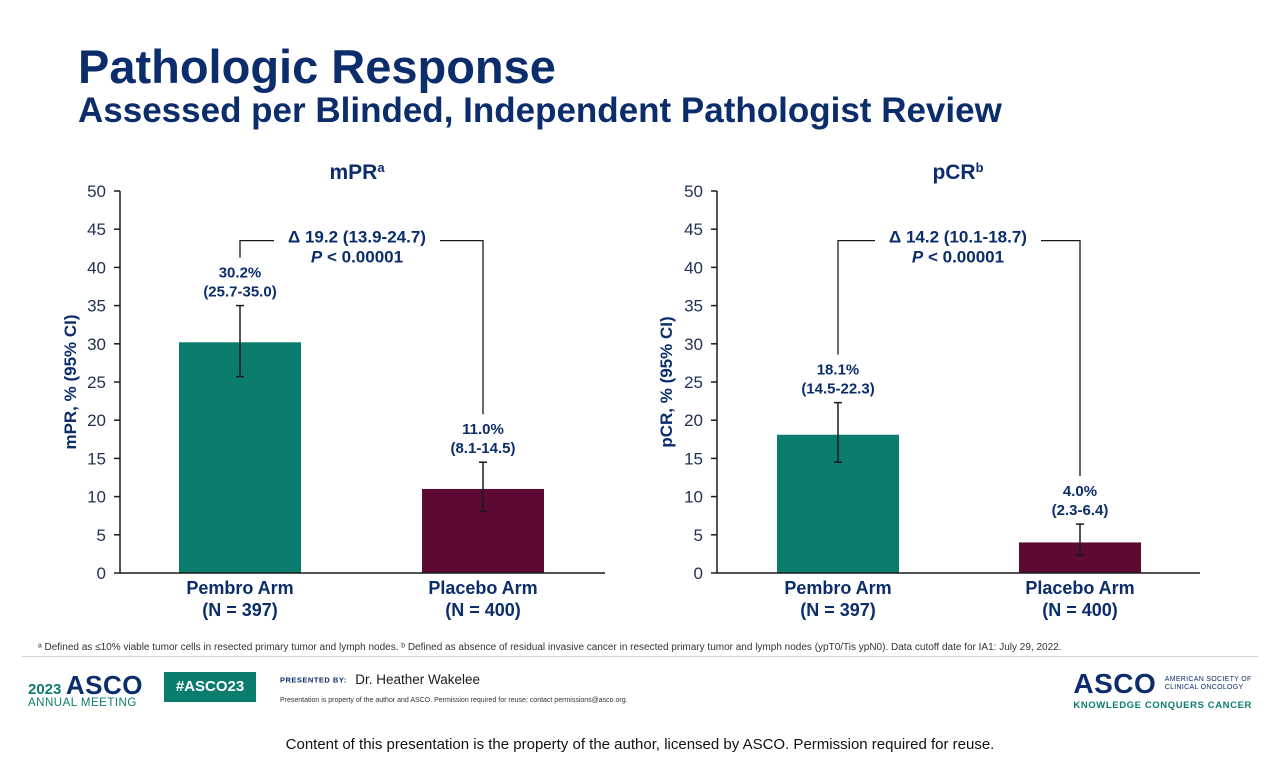  What do you see at coordinates (958, 237) in the screenshot?
I see `delta-annotation: Δ 14.2 (10.1-18.7)` at bounding box center [958, 237].